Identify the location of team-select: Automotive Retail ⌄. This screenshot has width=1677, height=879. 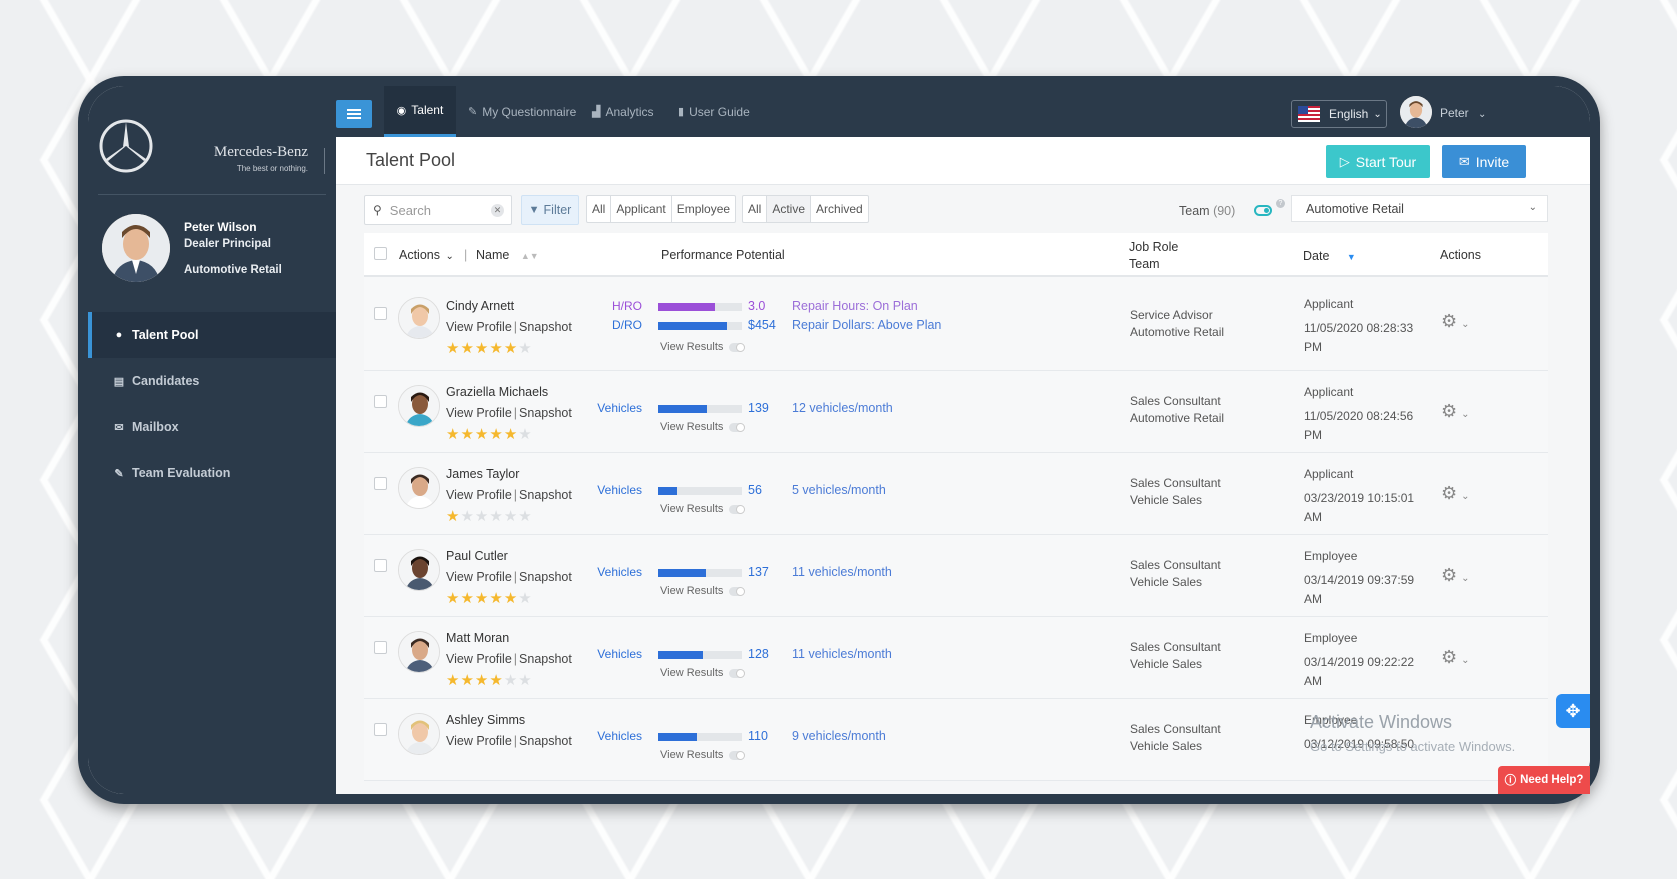
(1419, 208).